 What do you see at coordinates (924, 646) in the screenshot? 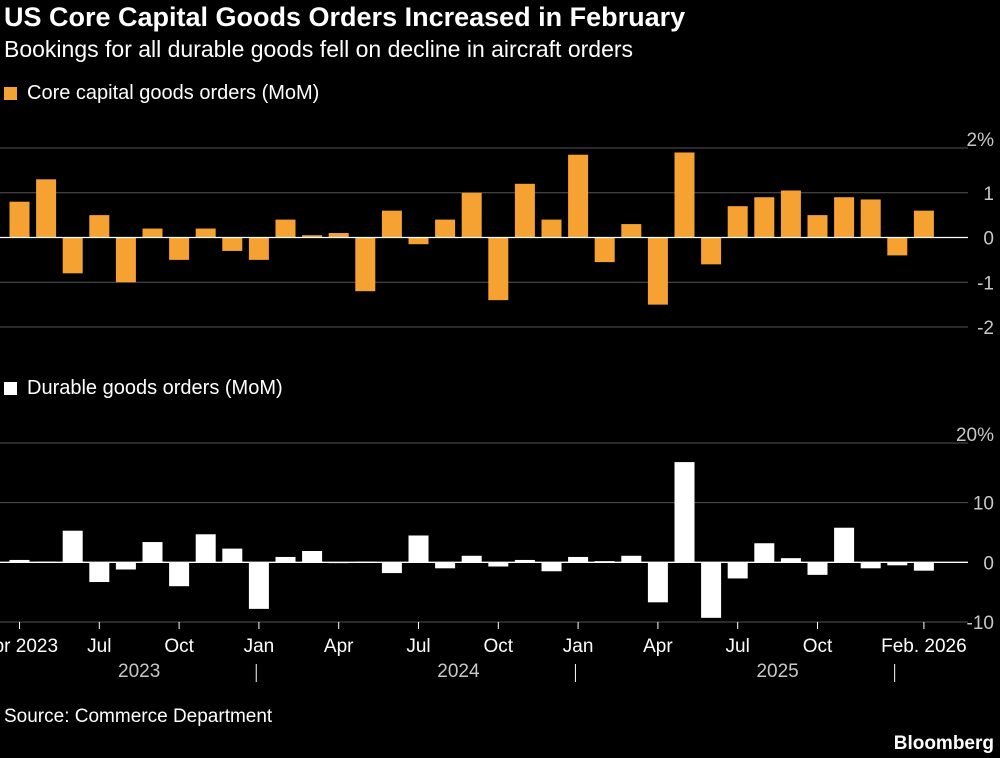
I see `x-month-label: Feb. 2026` at bounding box center [924, 646].